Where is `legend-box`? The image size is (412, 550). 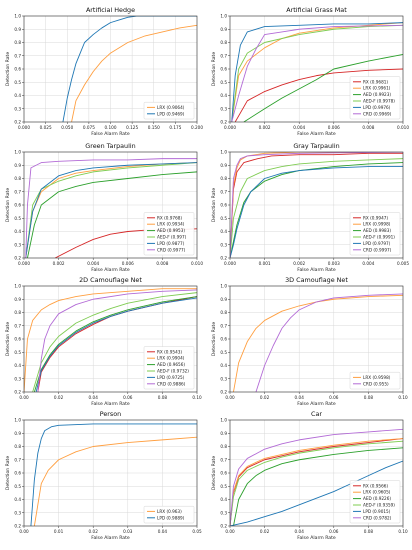 legend-box is located at coordinates (169, 110).